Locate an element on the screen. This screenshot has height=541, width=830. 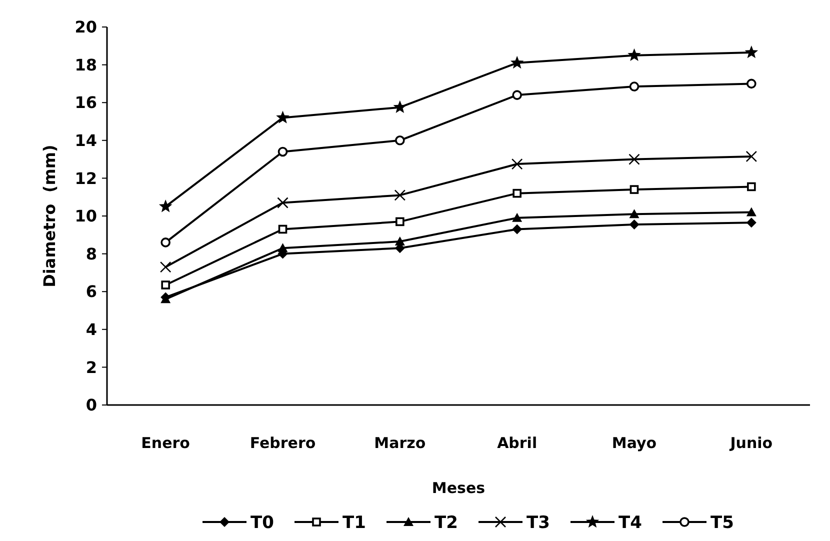
x-tick-label: Abril is located at coordinates (517, 443).